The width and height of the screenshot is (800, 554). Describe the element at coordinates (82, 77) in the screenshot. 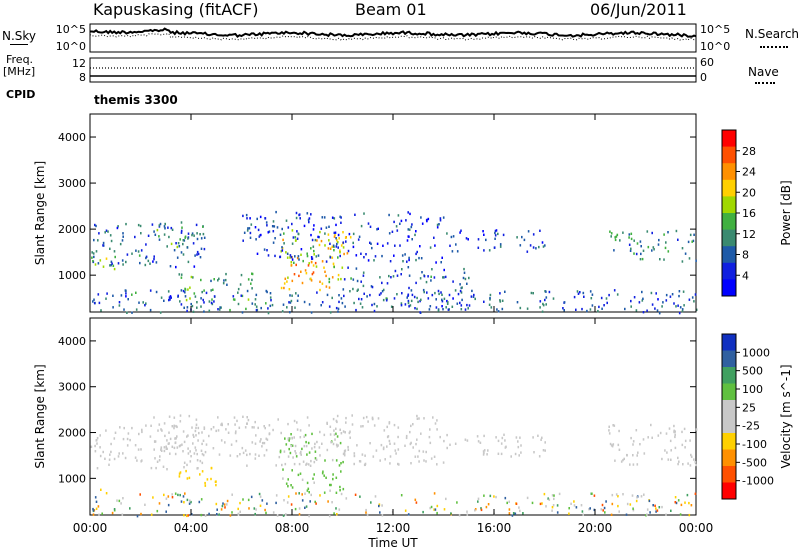

I see `freq-left-tick-bottom: 8` at that location.